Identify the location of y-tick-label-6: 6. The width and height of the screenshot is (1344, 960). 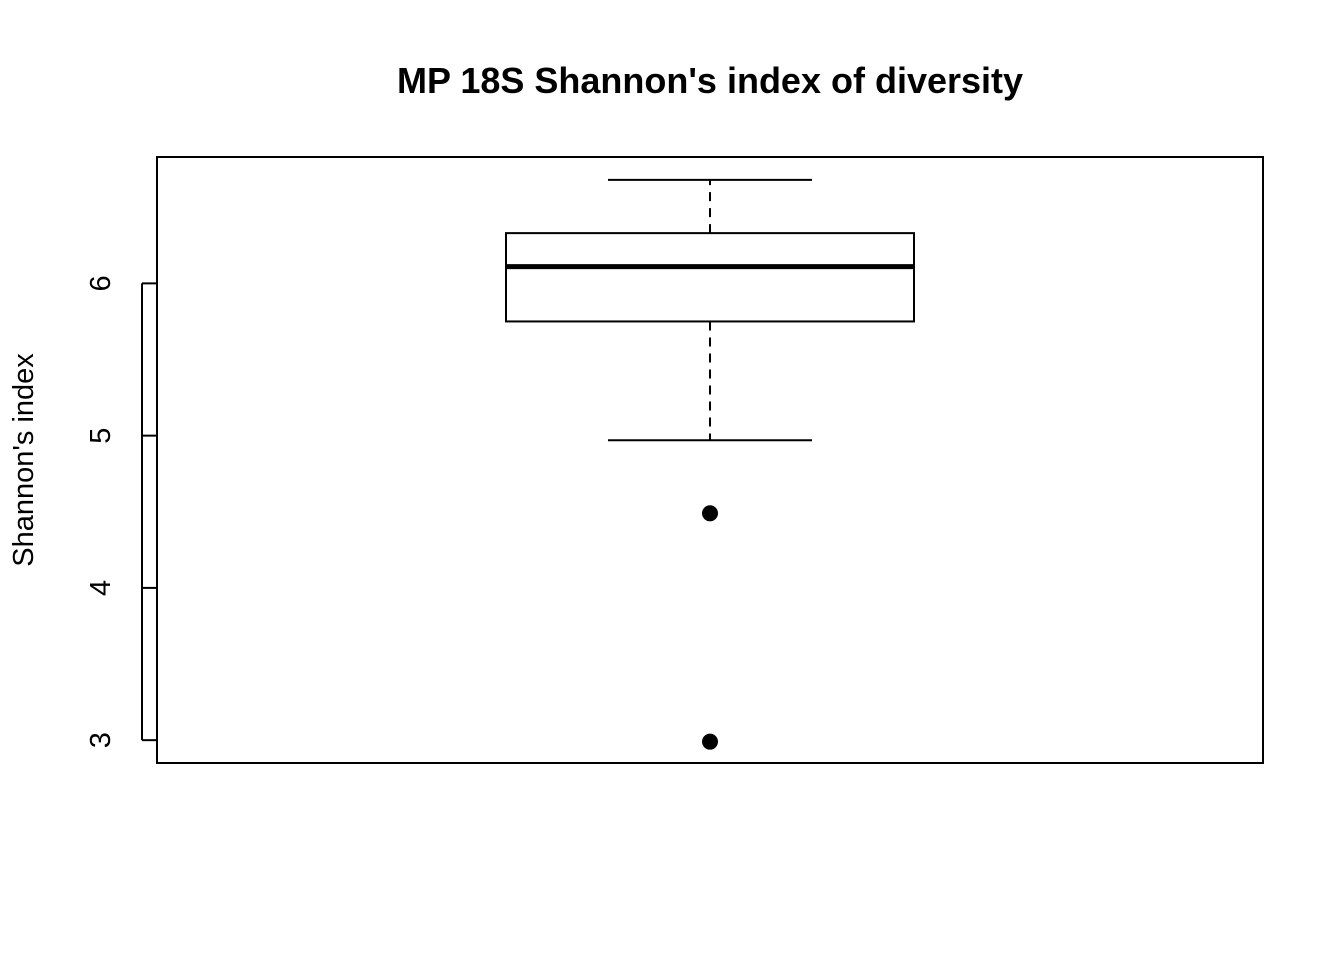
(101, 283).